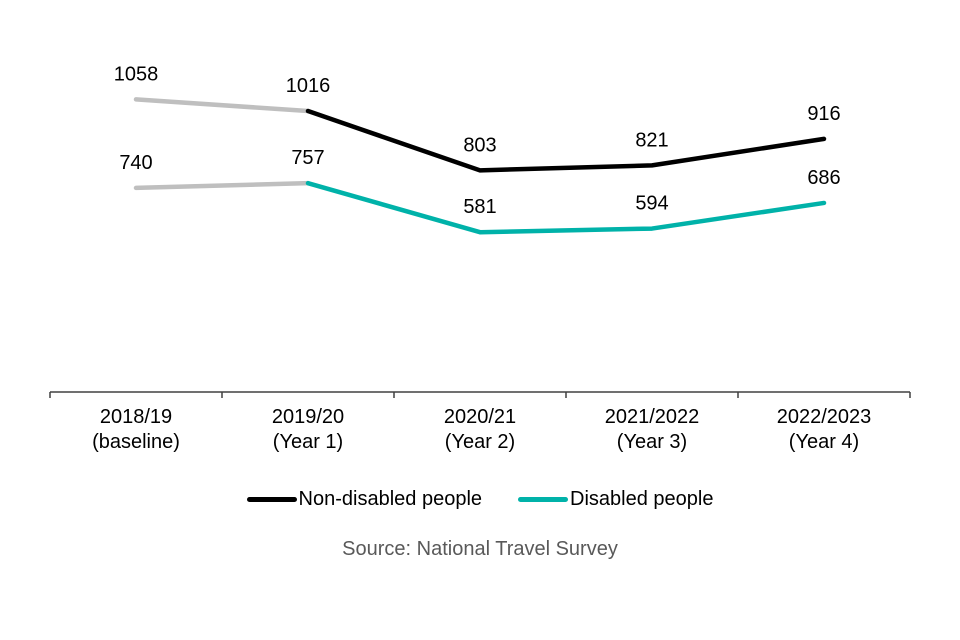  Describe the element at coordinates (222, 185) in the screenshot. I see `baseline-segment-disabled-people` at that location.